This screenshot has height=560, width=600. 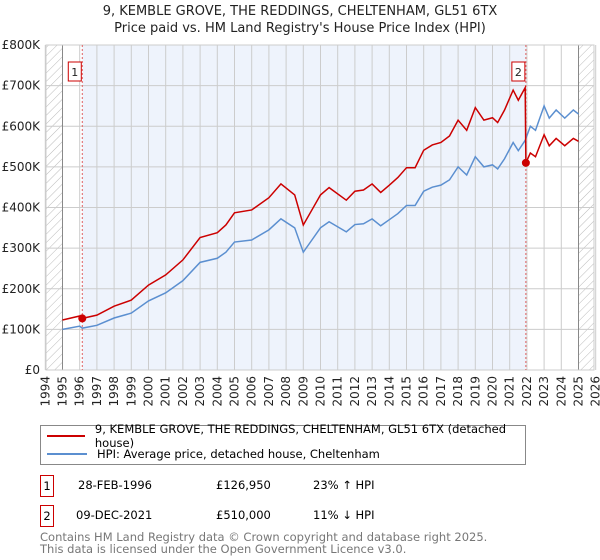 I want to click on x-tick-label: 2007, so click(x=269, y=391).